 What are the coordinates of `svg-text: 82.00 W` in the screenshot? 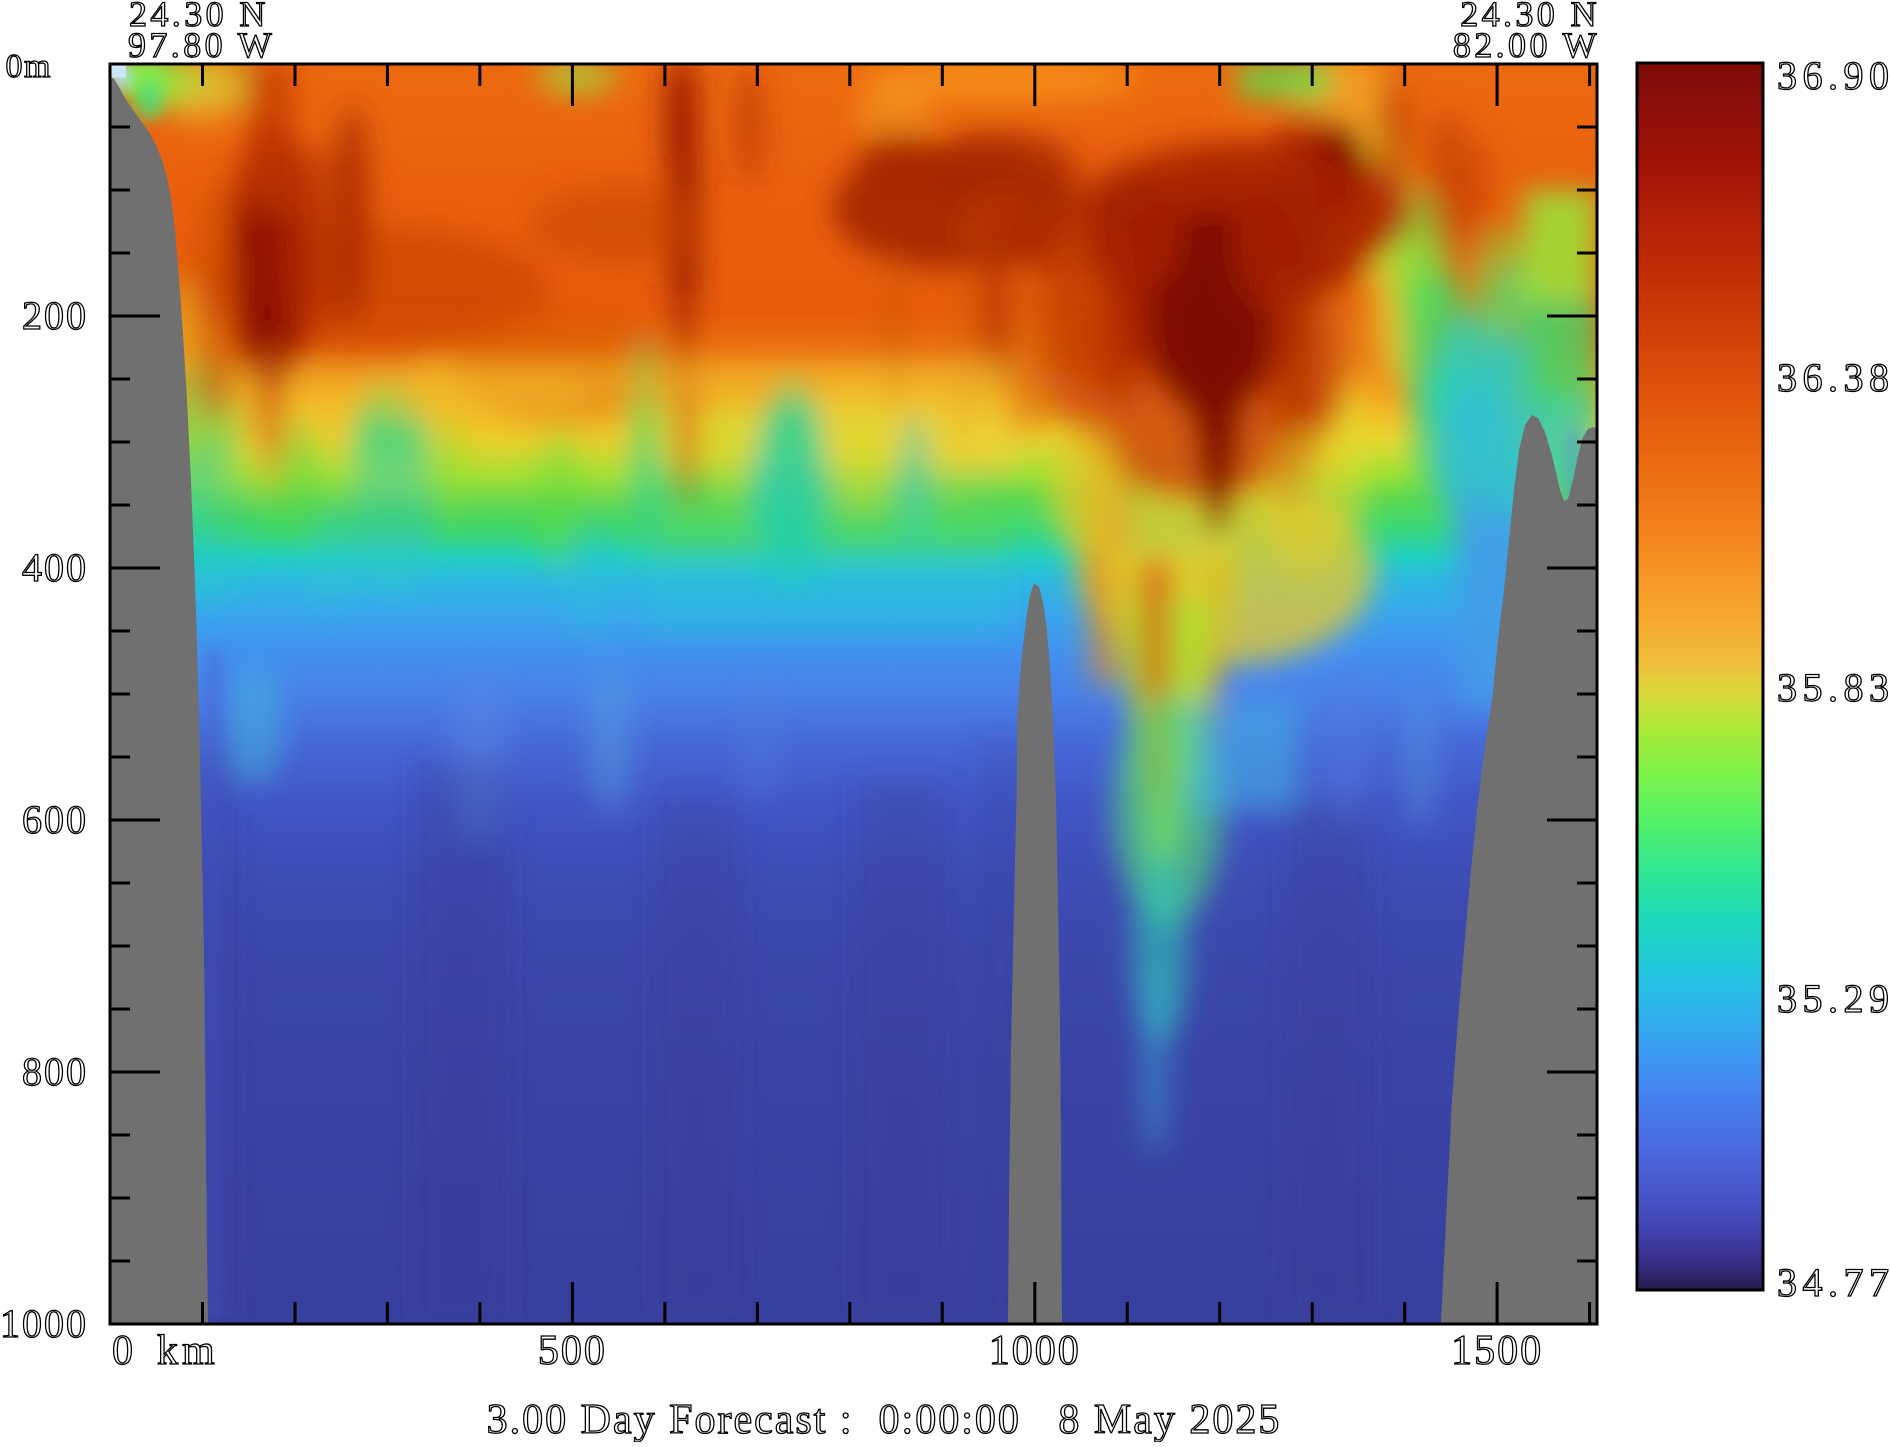 It's located at (1526, 45).